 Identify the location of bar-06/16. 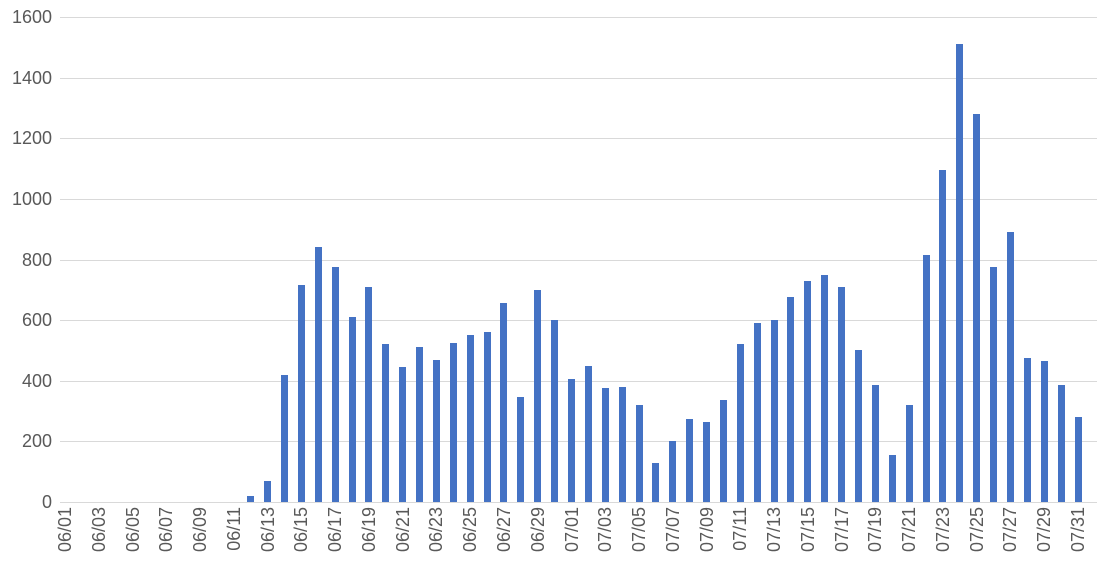
(318, 374).